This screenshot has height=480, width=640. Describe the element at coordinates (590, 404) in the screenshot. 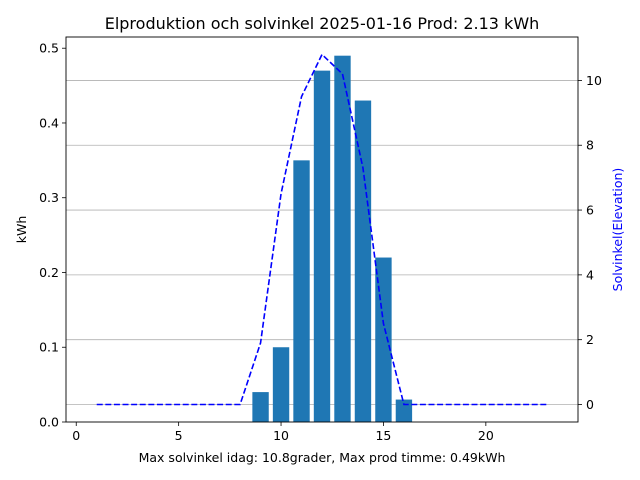

I see `y-right-tick-label: 0` at that location.